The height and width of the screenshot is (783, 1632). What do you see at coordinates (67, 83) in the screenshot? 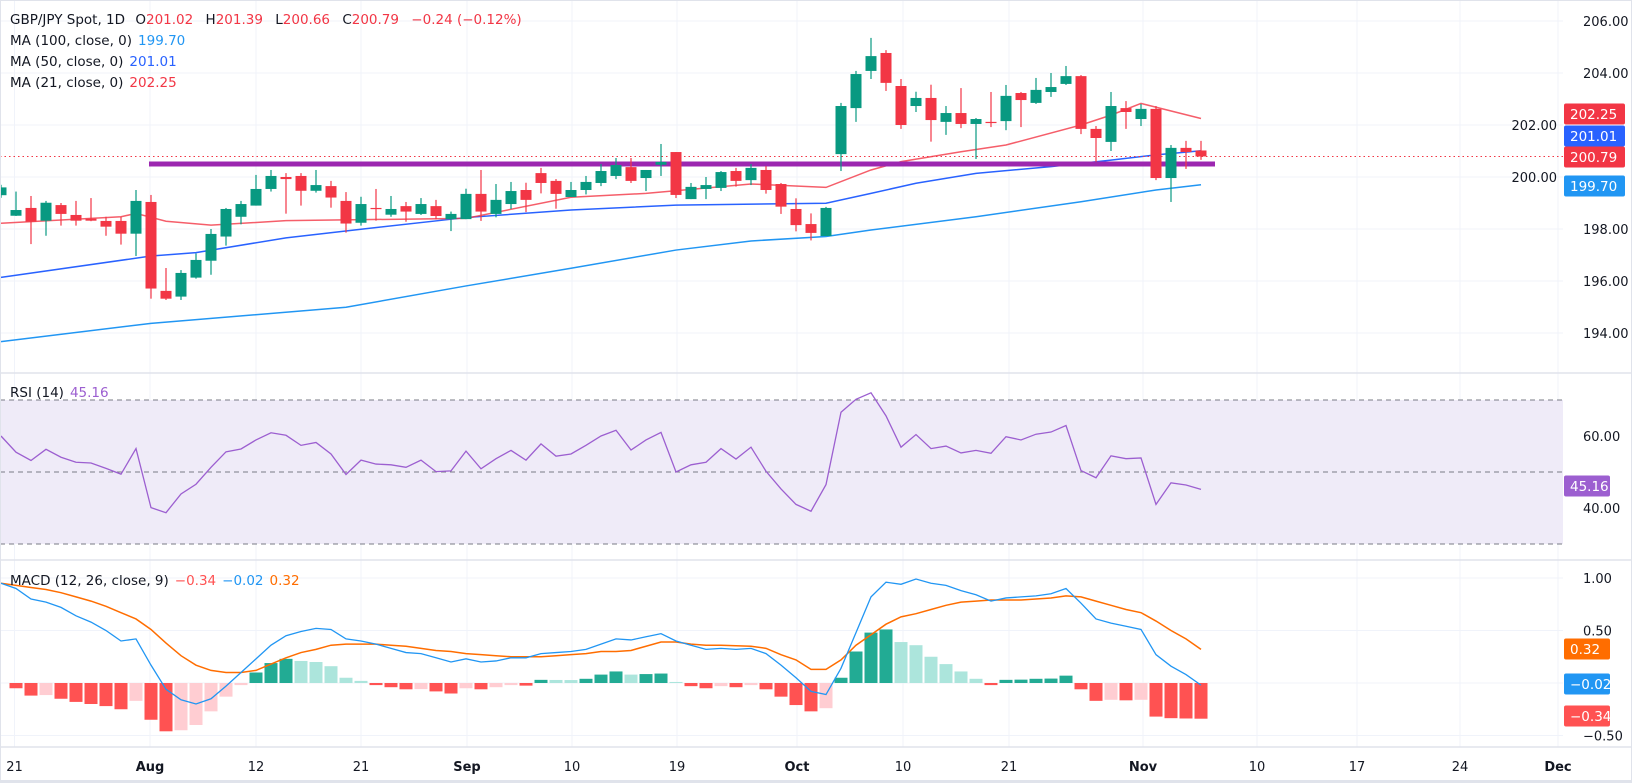
I see `ma21-label: MA (21, close, 0)` at bounding box center [67, 83].